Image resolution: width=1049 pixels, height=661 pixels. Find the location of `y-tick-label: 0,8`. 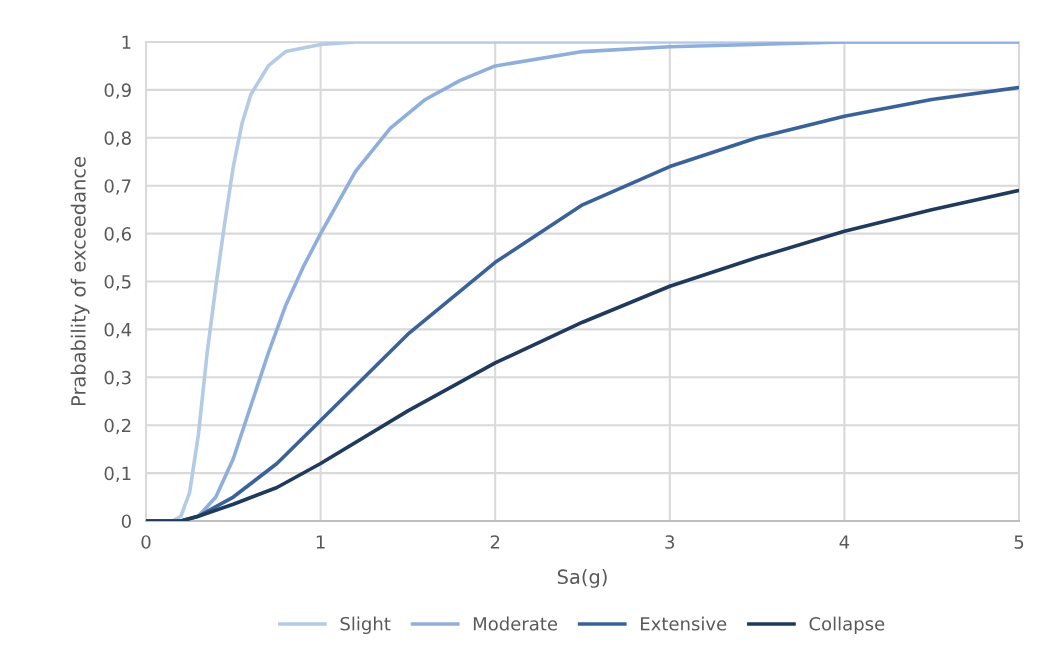

y-tick-label: 0,8 is located at coordinates (117, 139).